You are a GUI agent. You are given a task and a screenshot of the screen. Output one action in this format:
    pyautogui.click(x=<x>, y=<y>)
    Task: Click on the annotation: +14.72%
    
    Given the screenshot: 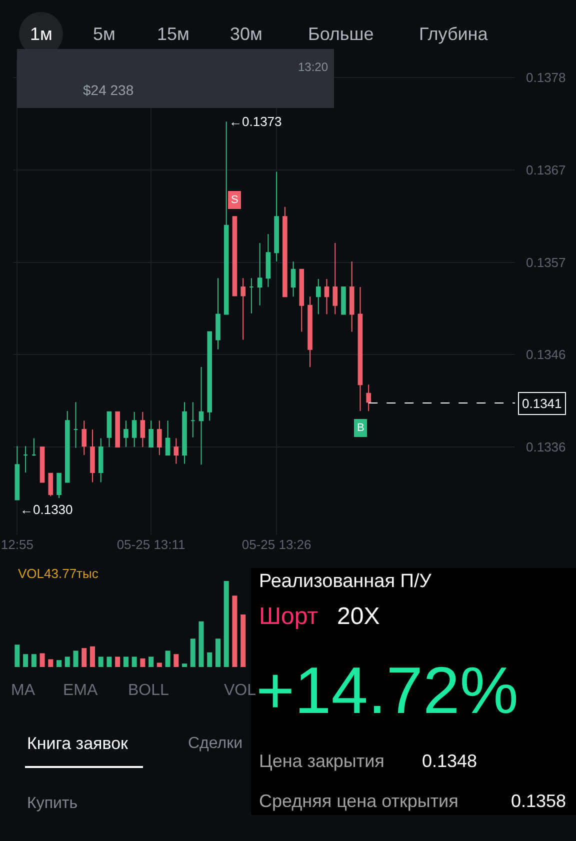 What is the action you would take?
    pyautogui.click(x=387, y=690)
    